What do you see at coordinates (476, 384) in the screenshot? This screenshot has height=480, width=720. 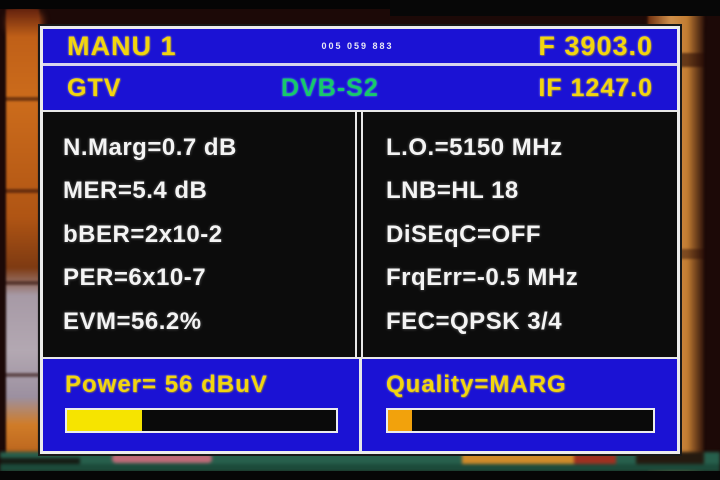 I see `quality-label: Quality=MARG` at bounding box center [476, 384].